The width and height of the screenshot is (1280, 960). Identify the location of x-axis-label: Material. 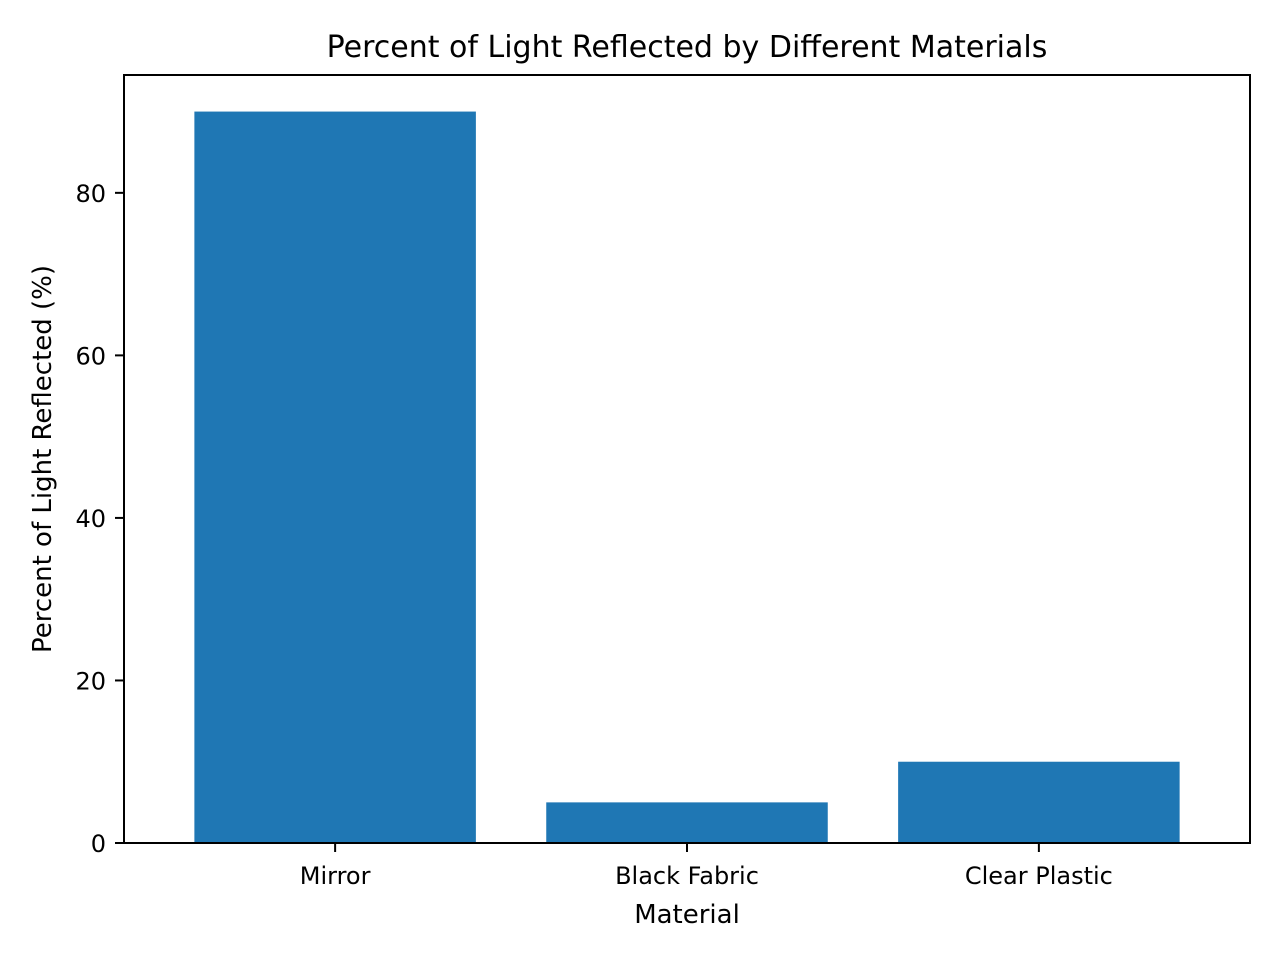
(687, 915).